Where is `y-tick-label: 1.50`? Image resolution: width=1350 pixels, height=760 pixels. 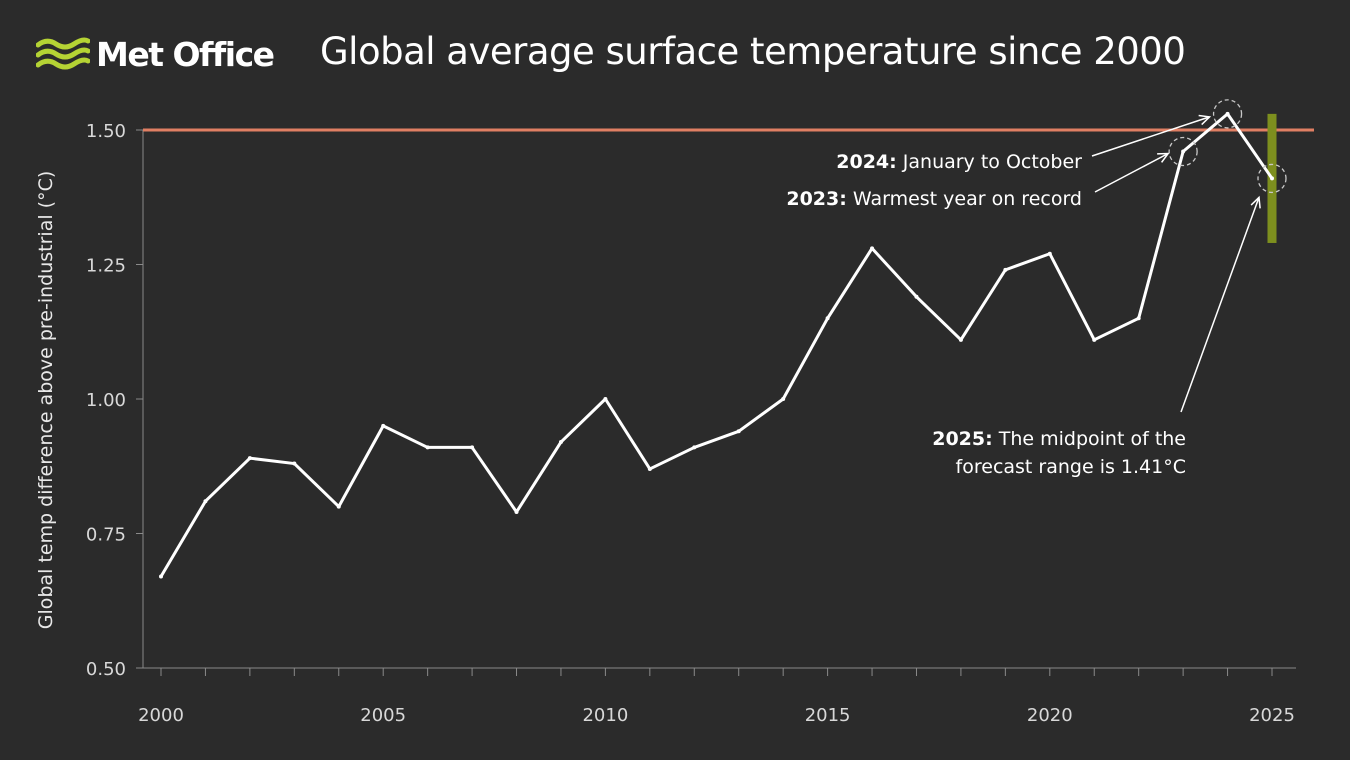
y-tick-label: 1.50 is located at coordinates (106, 131).